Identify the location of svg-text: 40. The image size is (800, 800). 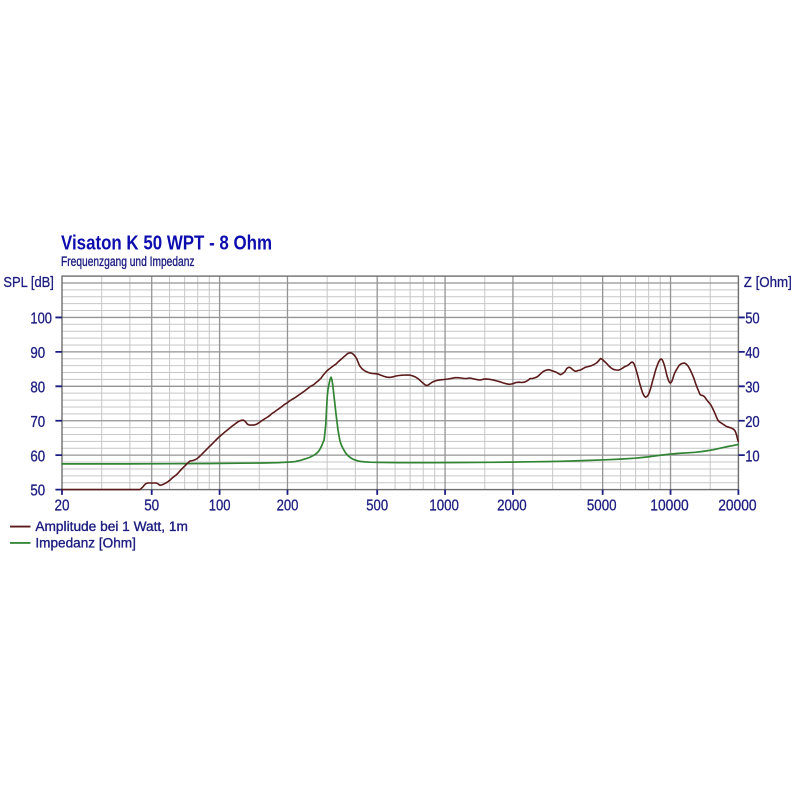
(752, 353).